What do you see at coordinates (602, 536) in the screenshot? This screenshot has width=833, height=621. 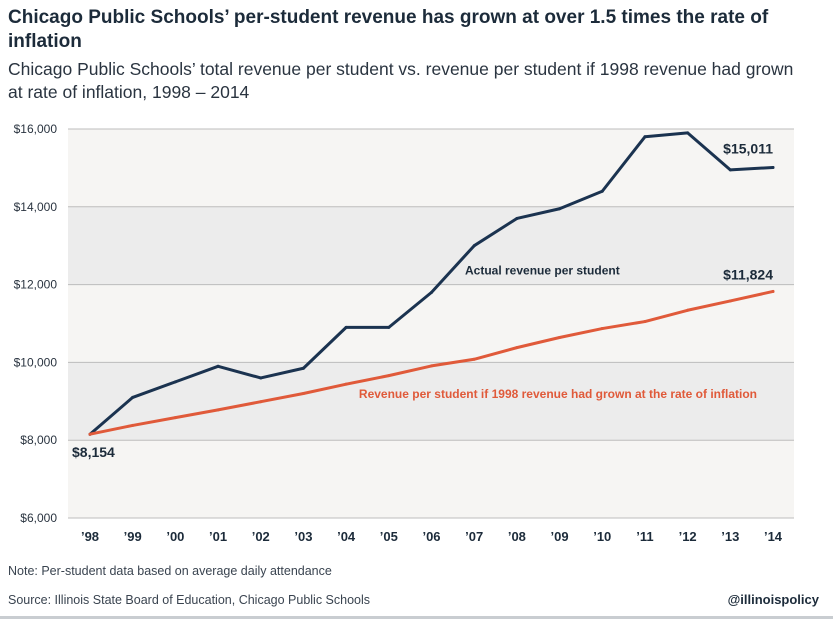 I see `x-tick-label: ’10` at bounding box center [602, 536].